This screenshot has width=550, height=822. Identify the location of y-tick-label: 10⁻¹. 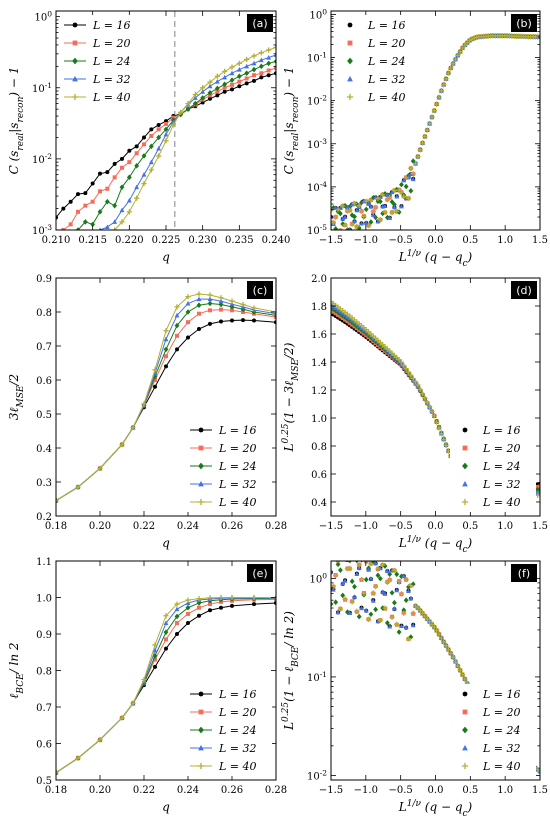
(317, 57).